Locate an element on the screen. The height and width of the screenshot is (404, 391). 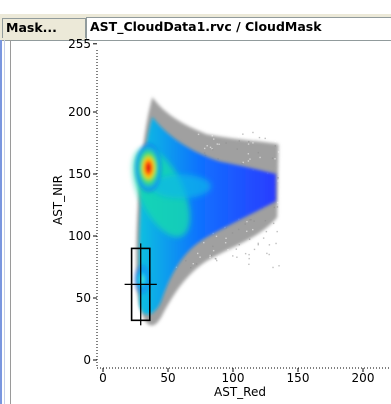
x-tick-label: 0 is located at coordinates (103, 378).